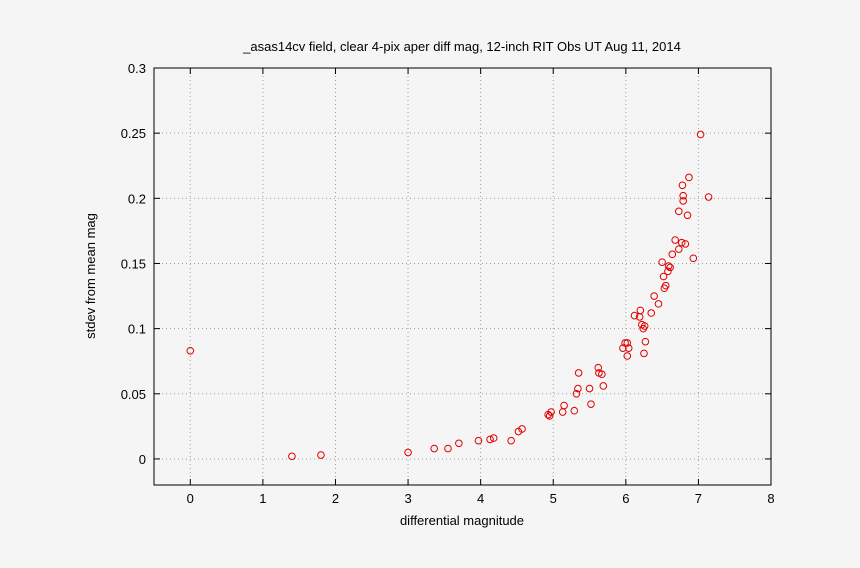 The height and width of the screenshot is (568, 860). Describe the element at coordinates (553, 498) in the screenshot. I see `x-tick-label: 5` at that location.